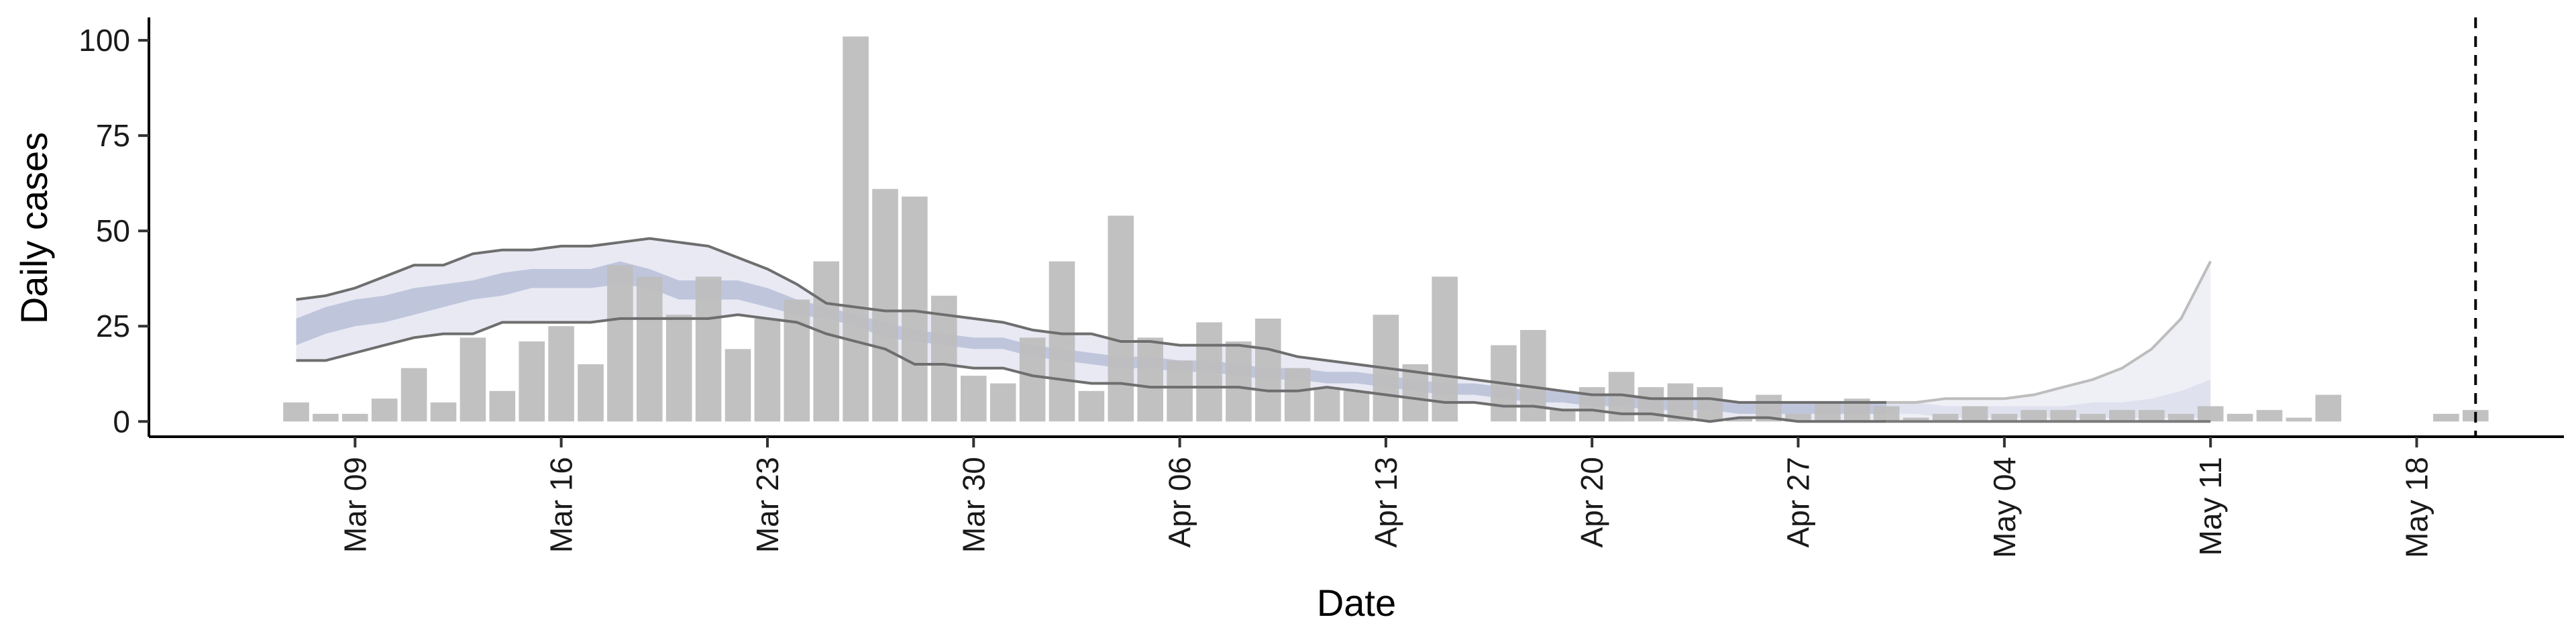  Describe the element at coordinates (767, 505) in the screenshot. I see `x-tick-label: Mar 23` at that location.